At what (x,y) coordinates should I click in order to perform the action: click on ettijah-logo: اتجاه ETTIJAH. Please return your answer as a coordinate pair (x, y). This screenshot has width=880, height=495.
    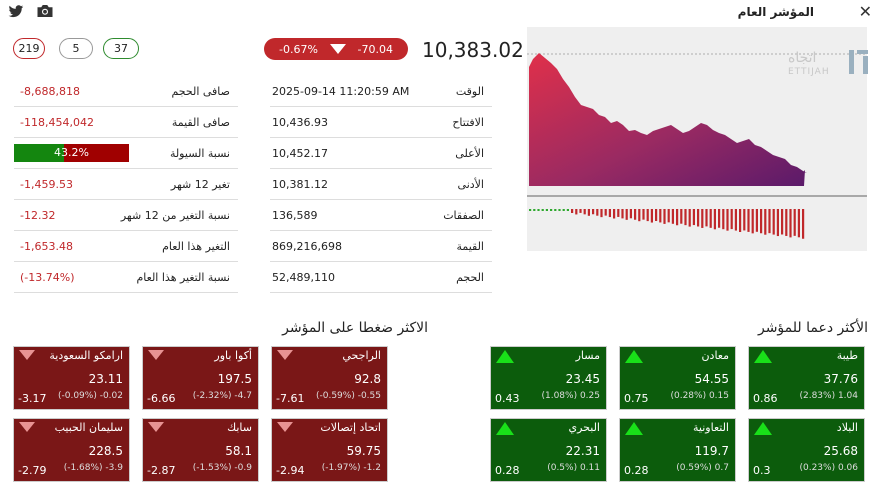
    Looking at the image, I should click on (828, 63).